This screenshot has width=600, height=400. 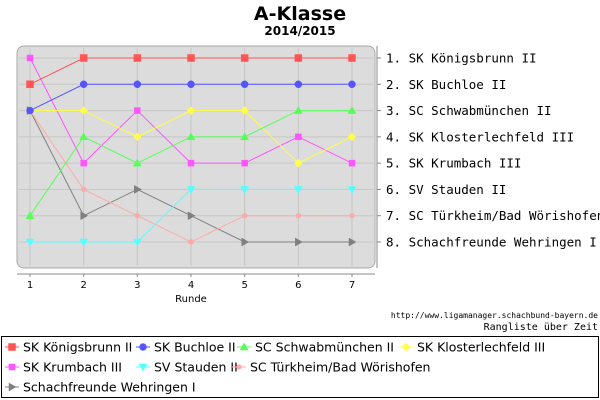 What do you see at coordinates (109, 387) in the screenshot?
I see `legend-label: Schachfreunde Wehringen I` at bounding box center [109, 387].